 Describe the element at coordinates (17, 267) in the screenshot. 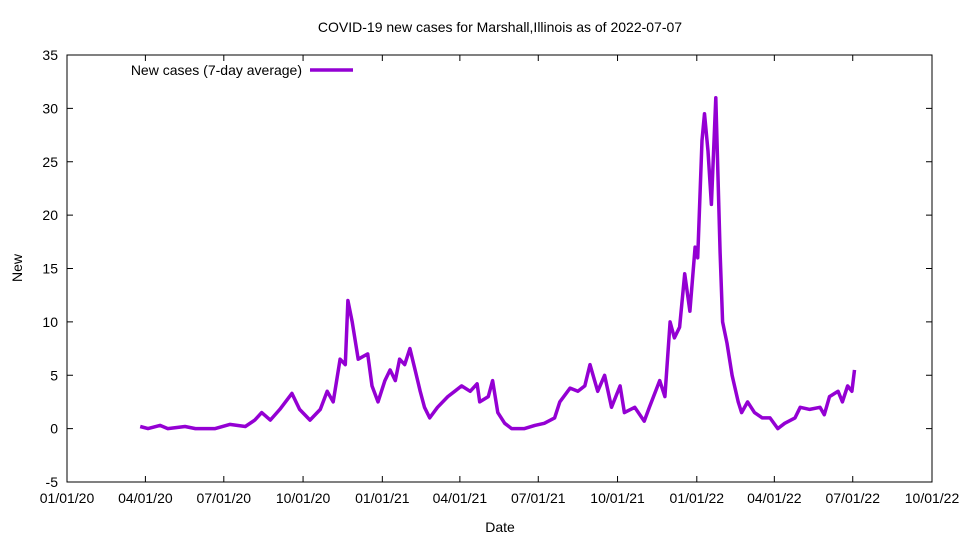

I see `y-axis-label: New` at that location.